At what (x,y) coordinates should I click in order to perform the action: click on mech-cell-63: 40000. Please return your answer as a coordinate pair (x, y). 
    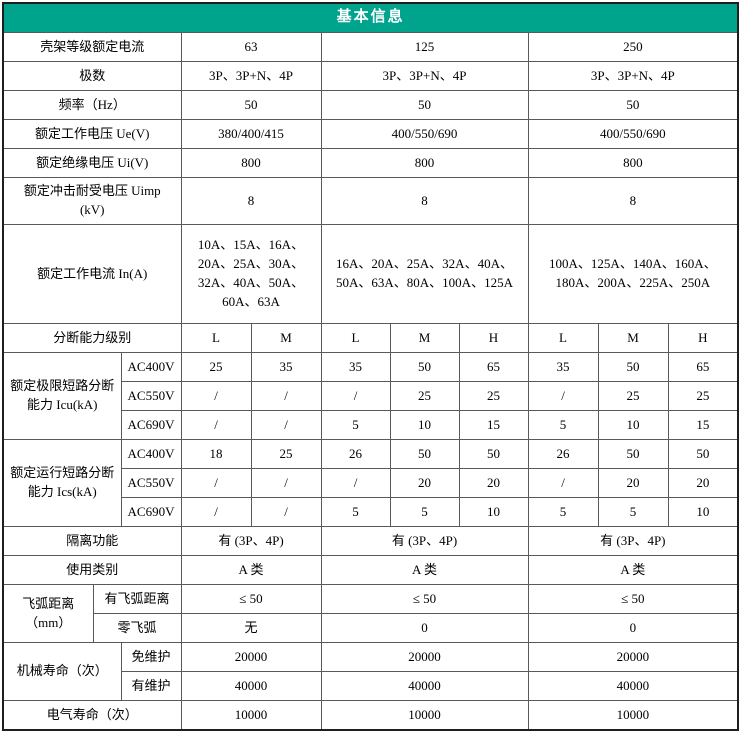
    Looking at the image, I should click on (251, 686).